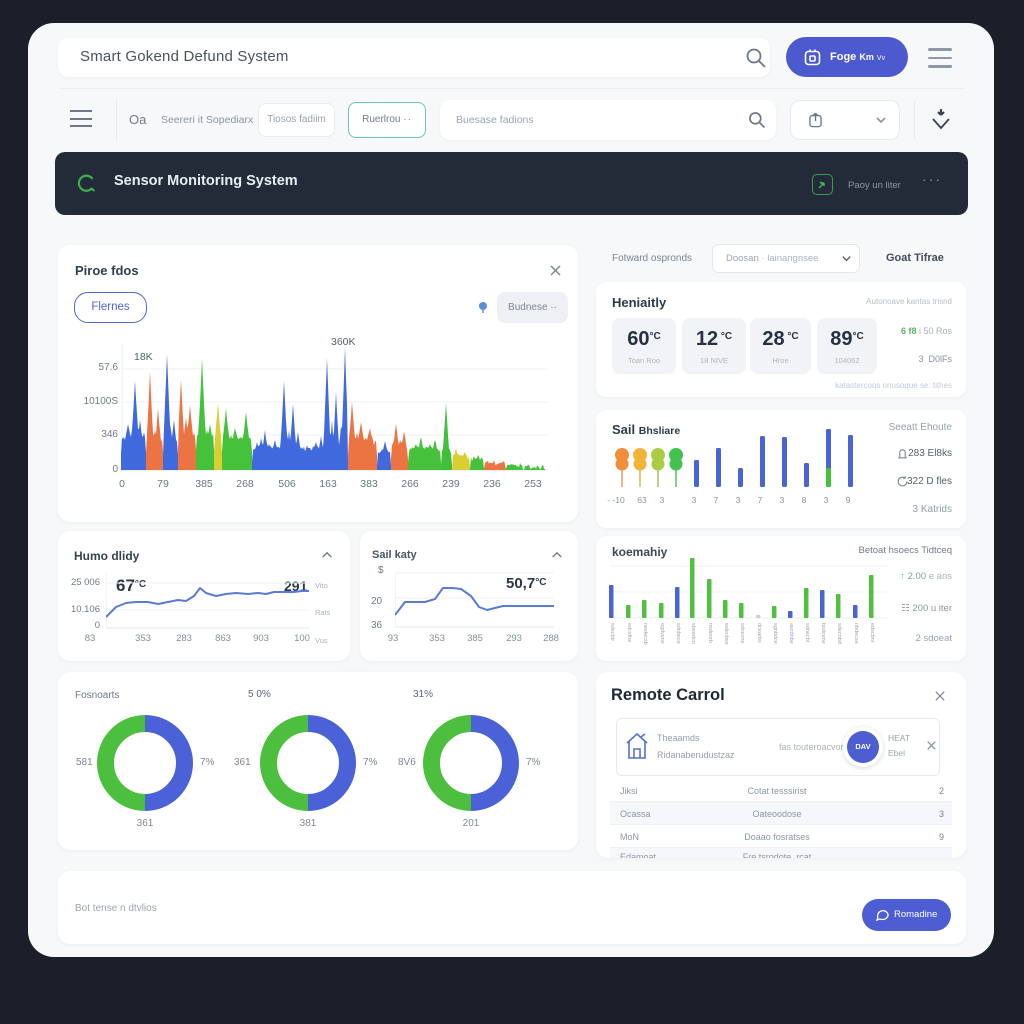 The image size is (1024, 1024). Describe the element at coordinates (839, 633) in the screenshot. I see `svg-text: sdecnbd` at that location.